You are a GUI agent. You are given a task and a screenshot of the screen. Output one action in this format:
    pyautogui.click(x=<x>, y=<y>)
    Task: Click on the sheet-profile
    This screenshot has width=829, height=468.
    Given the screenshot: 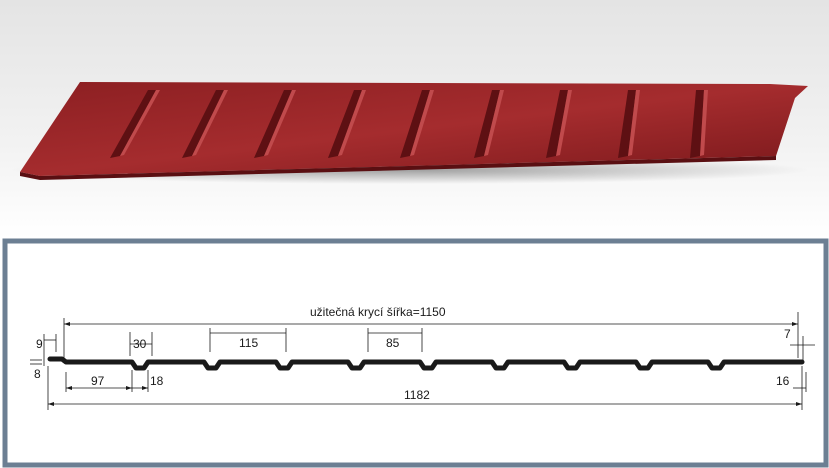 What is the action you would take?
    pyautogui.click(x=426, y=363)
    